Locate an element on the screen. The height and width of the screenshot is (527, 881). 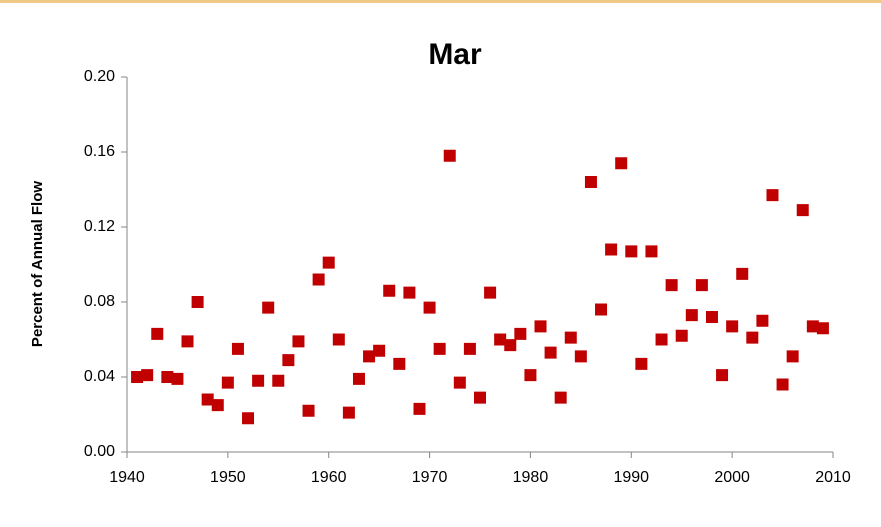
y-tick-label: 0.04 is located at coordinates (99, 376).